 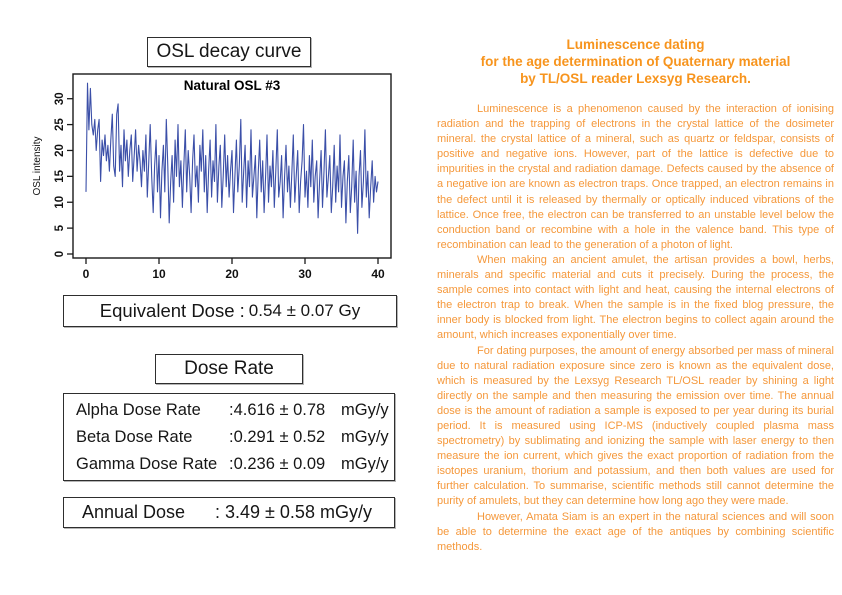 What do you see at coordinates (138, 409) in the screenshot?
I see `alpha-dose-rate-label: Alpha Dose Rate` at bounding box center [138, 409].